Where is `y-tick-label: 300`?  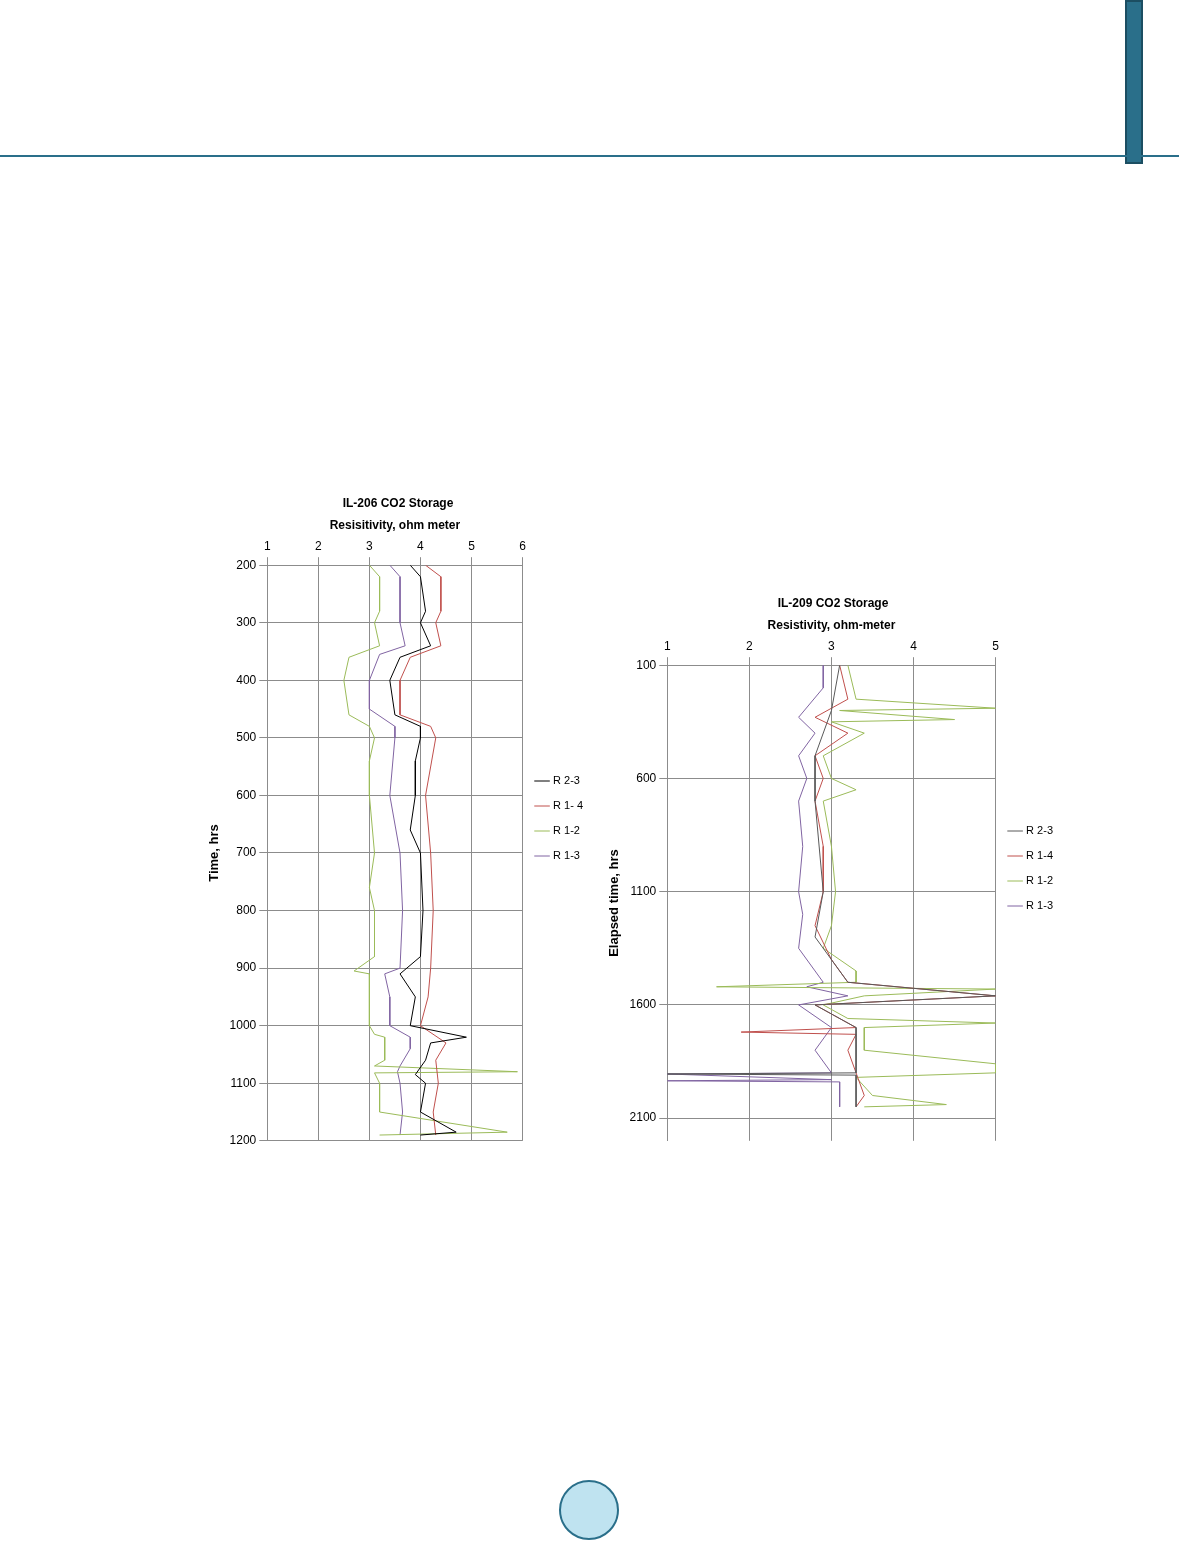
y-tick-label: 300 is located at coordinates (246, 622).